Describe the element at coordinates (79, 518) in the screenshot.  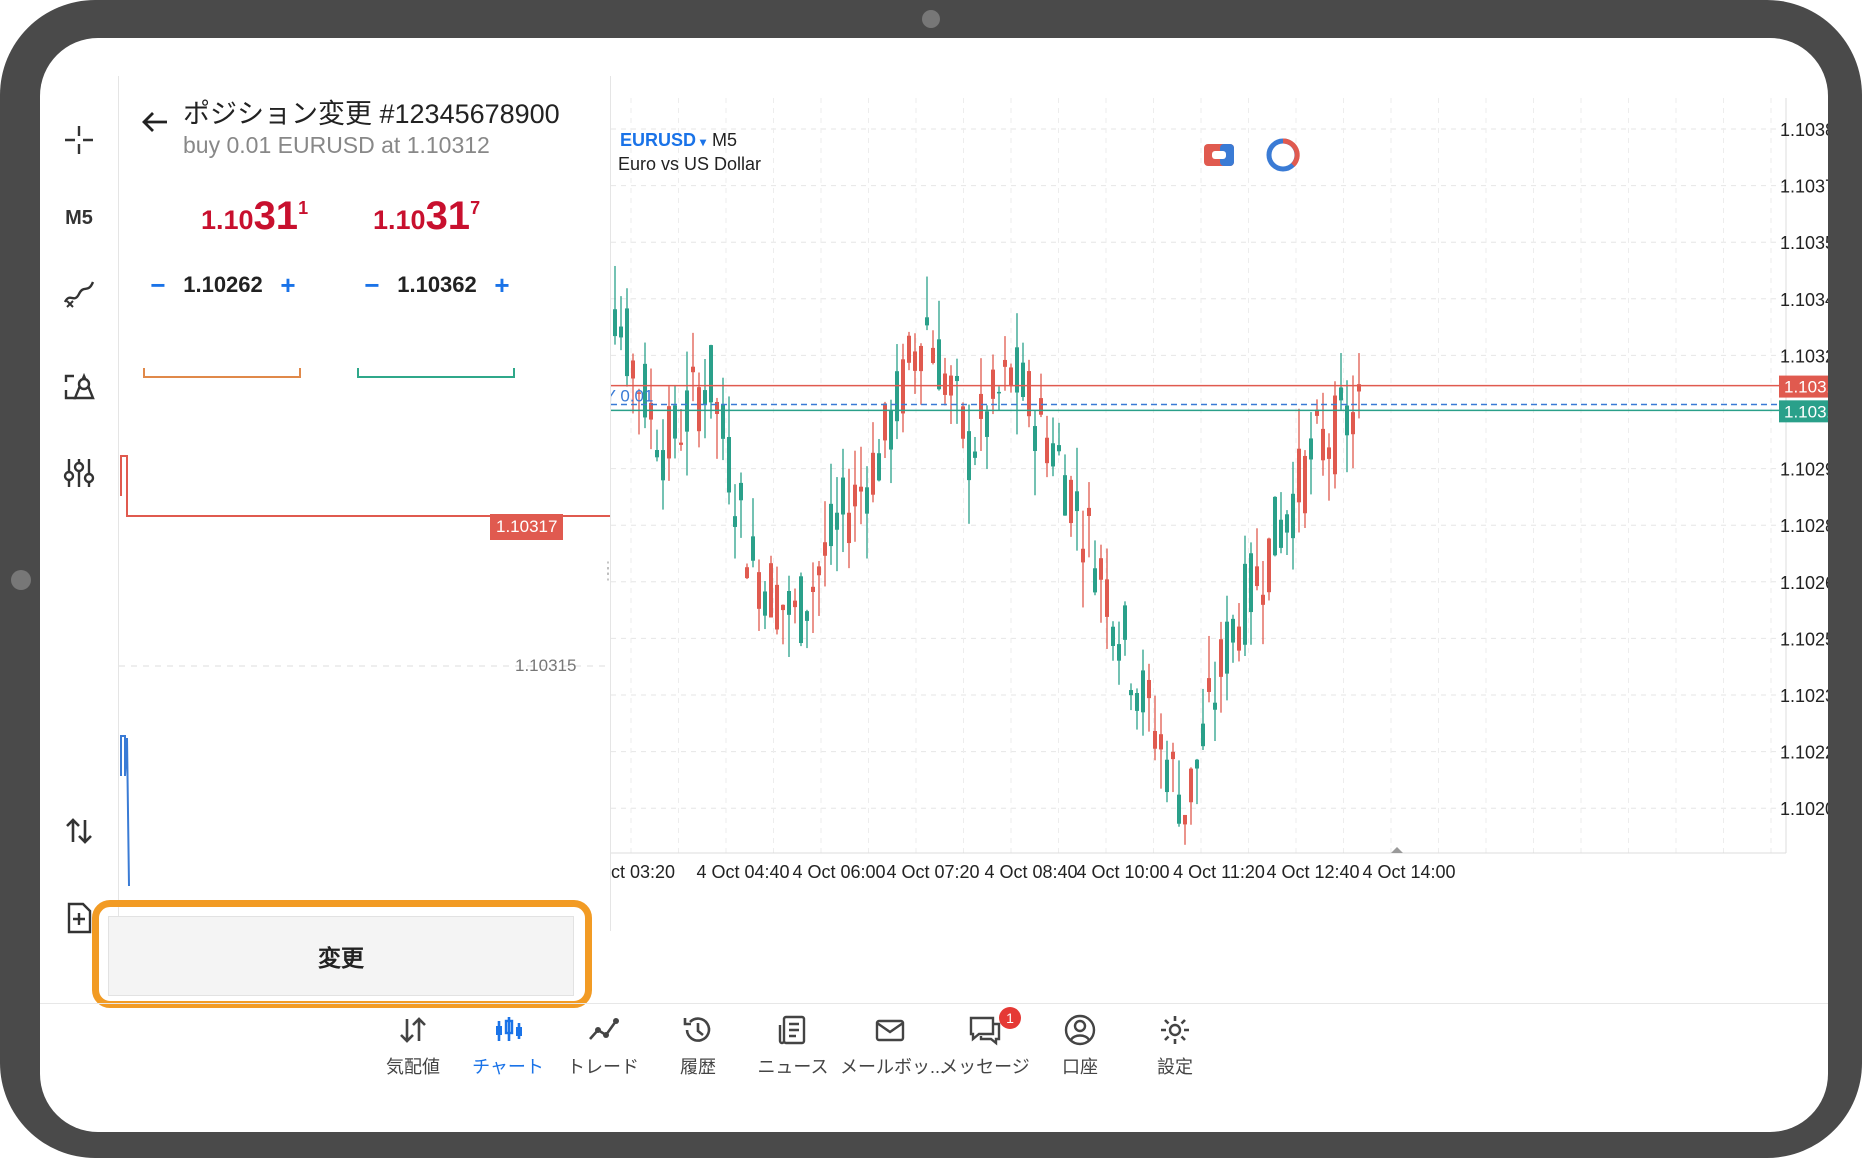
I see `left-toolbar: M5` at that location.